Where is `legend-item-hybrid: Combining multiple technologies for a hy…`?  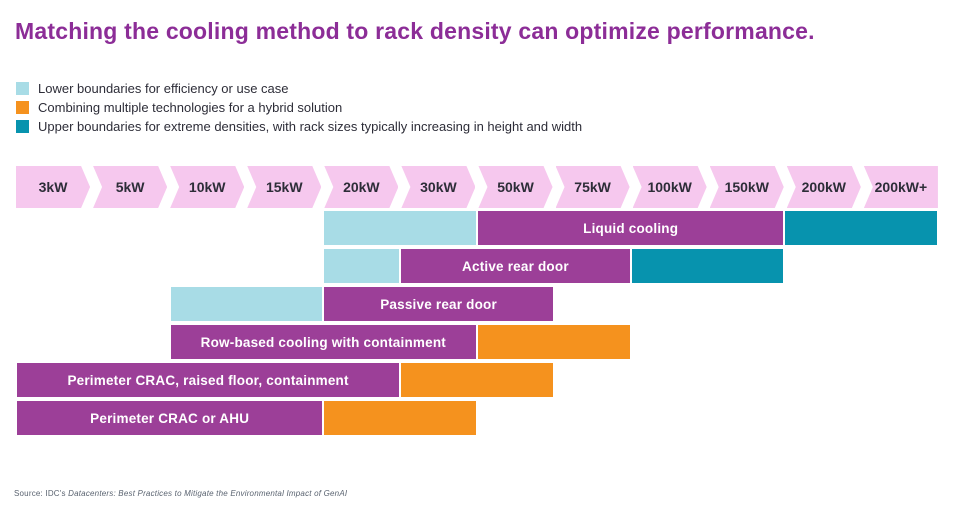
legend-item-hybrid: Combining multiple technologies for a hy… is located at coordinates (299, 107).